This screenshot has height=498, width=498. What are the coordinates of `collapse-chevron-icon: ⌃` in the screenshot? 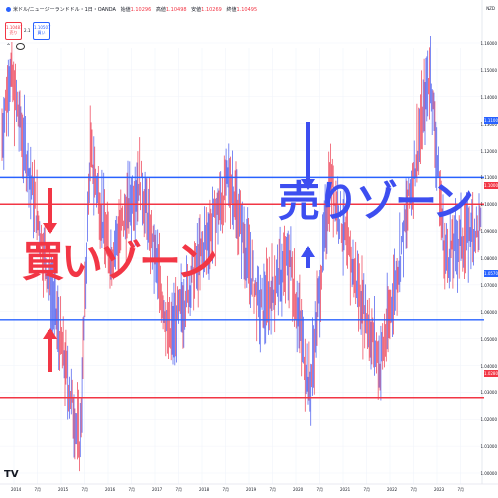 It's located at (9, 46).